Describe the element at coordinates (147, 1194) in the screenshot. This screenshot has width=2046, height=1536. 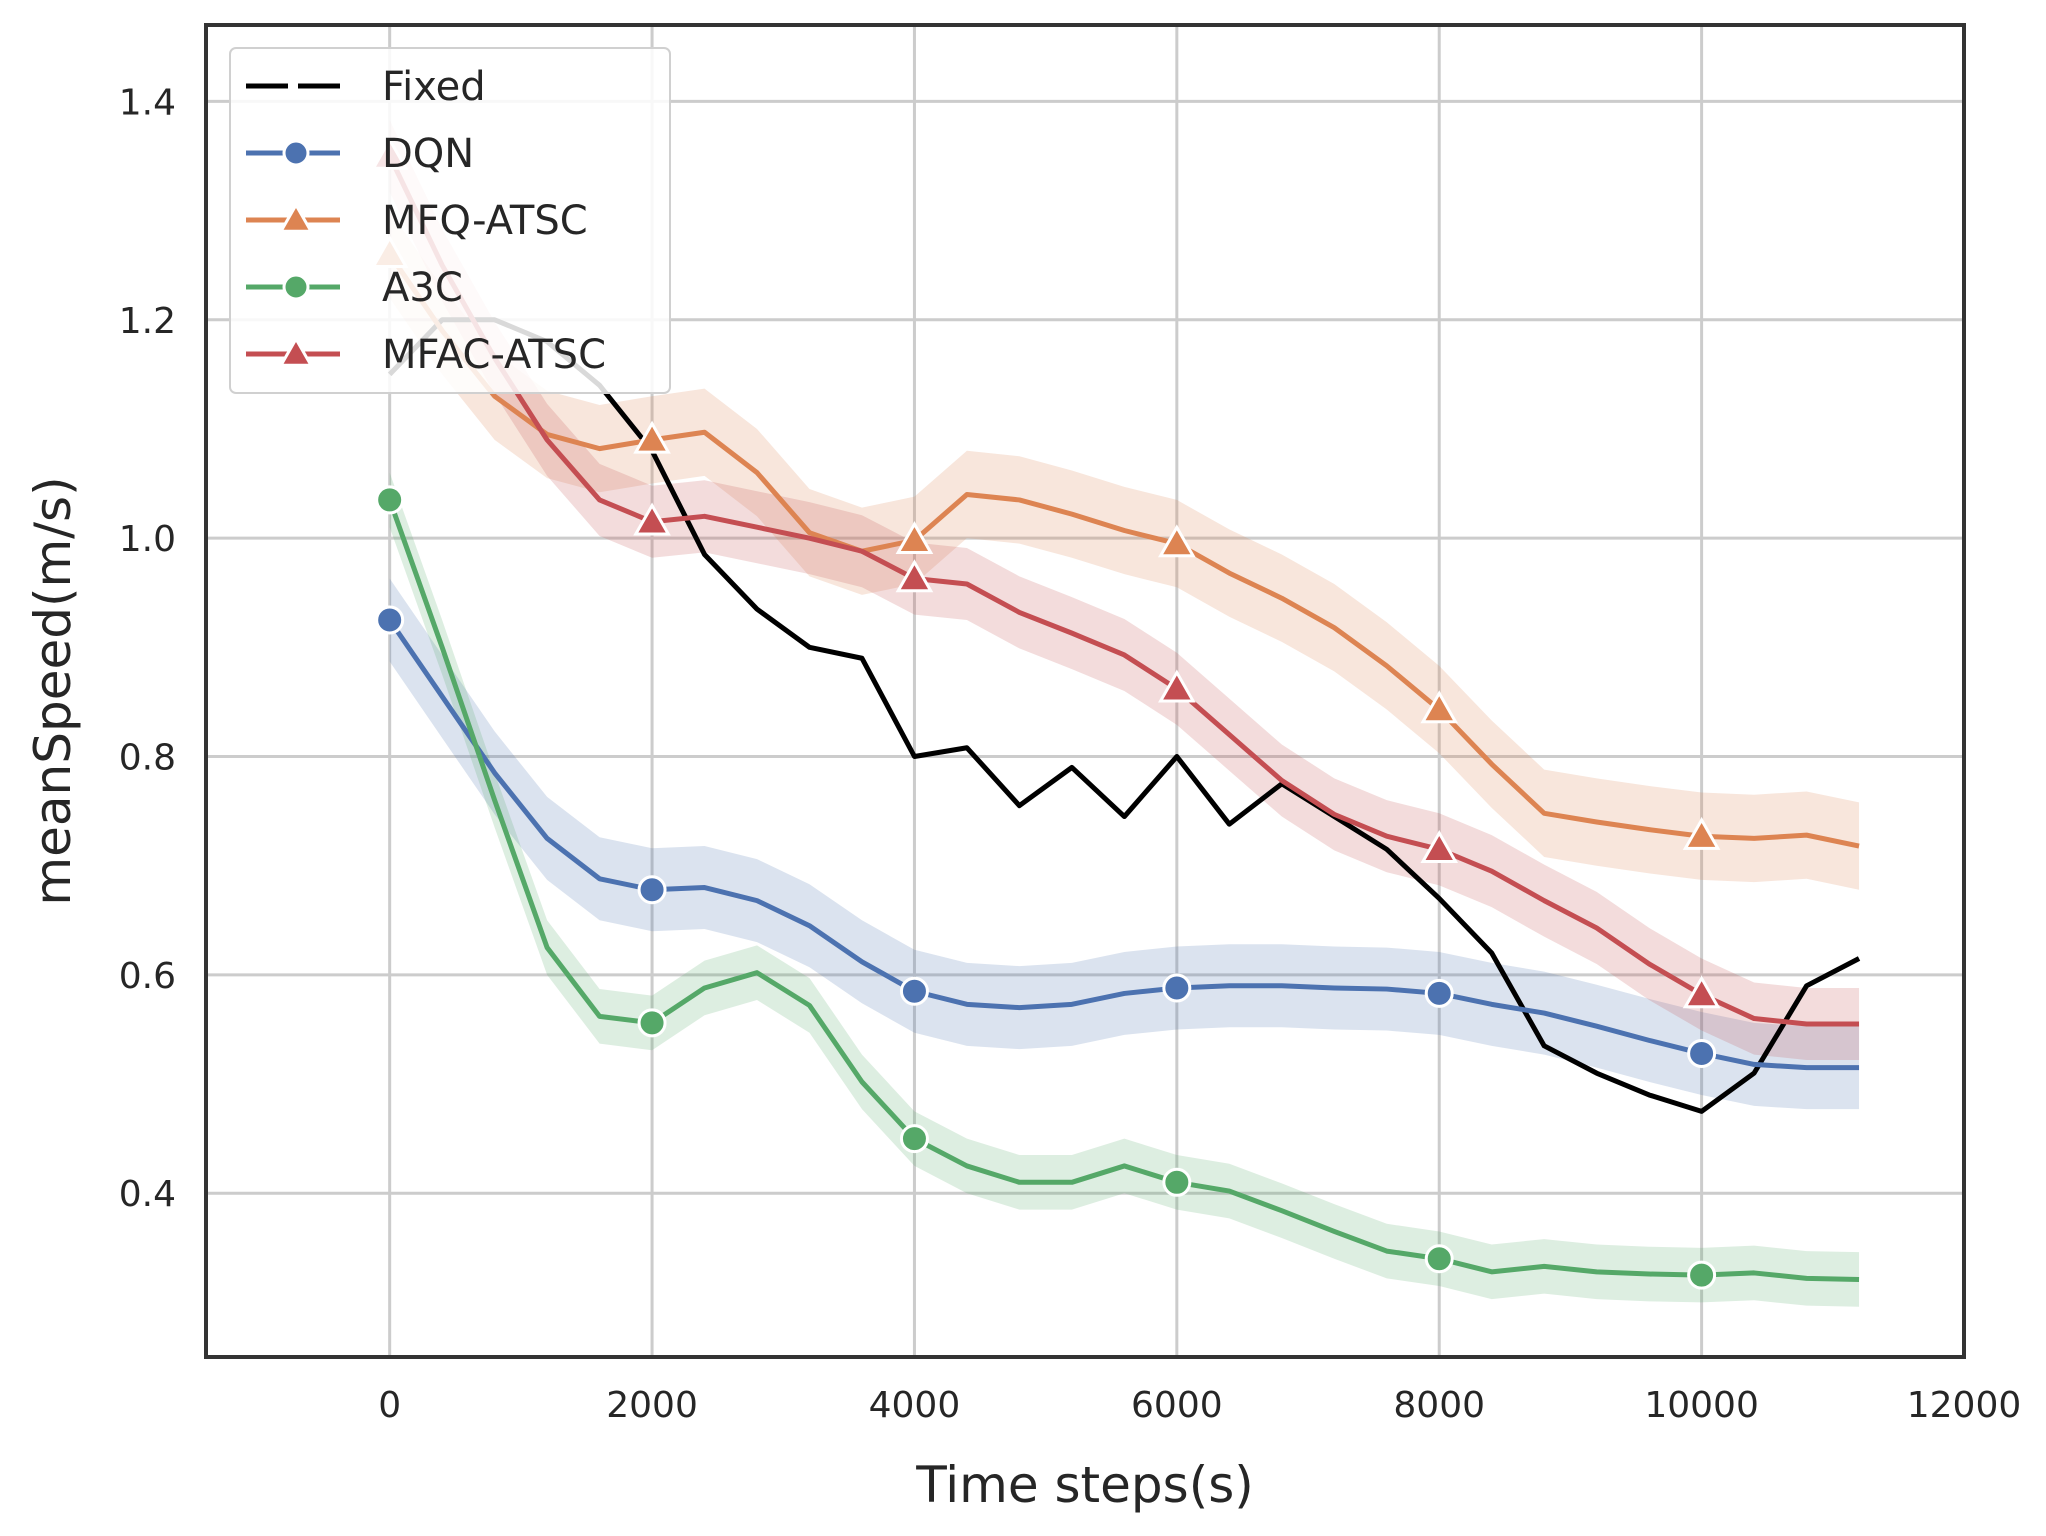
I see `y-tick-label: 0.4` at that location.